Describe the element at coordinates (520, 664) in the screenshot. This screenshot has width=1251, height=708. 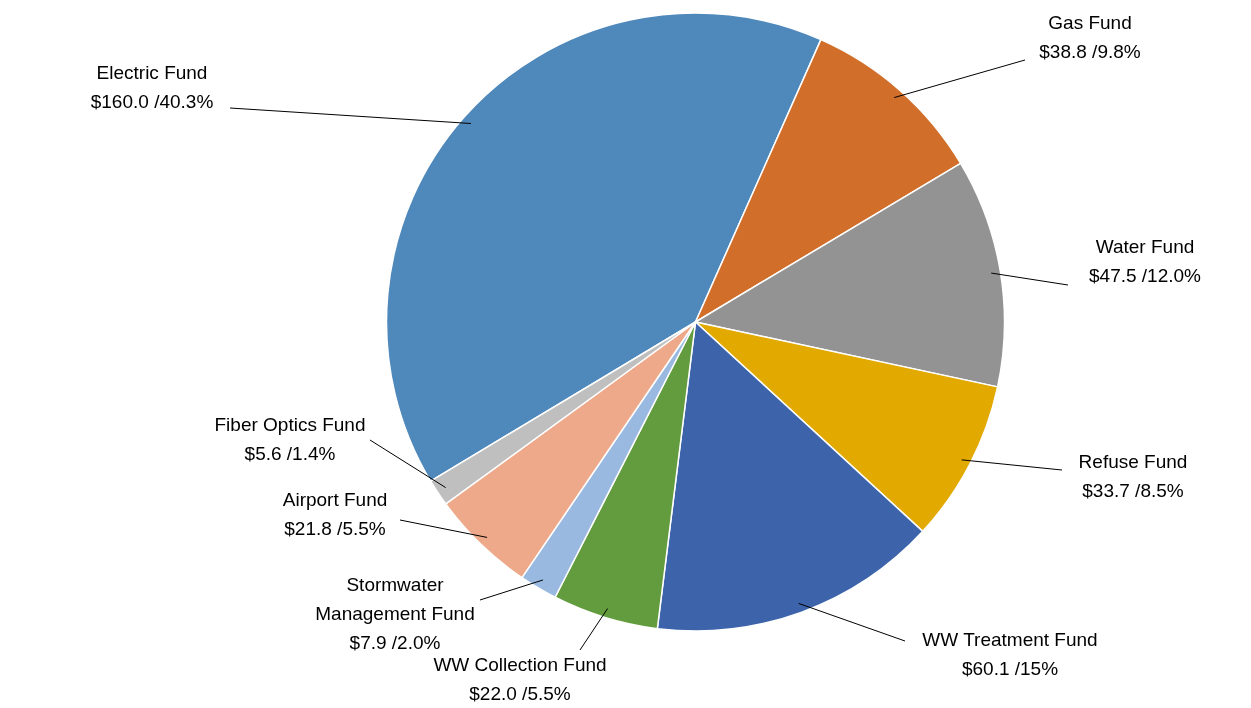
I see `slice-label: WW Collection Fund` at that location.